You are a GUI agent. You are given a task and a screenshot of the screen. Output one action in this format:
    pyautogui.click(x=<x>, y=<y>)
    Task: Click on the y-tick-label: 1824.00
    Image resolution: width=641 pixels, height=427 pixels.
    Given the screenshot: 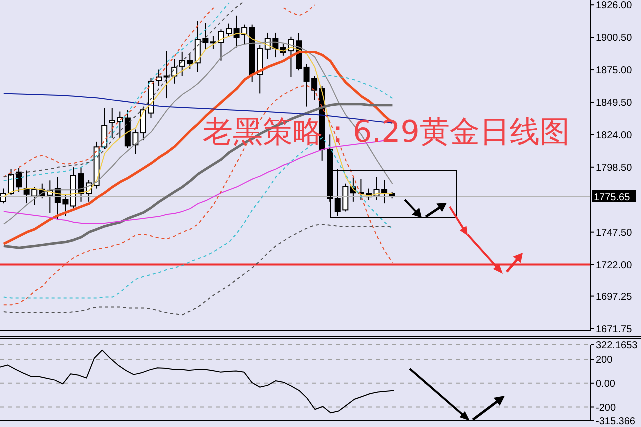 What is the action you would take?
    pyautogui.click(x=614, y=136)
    